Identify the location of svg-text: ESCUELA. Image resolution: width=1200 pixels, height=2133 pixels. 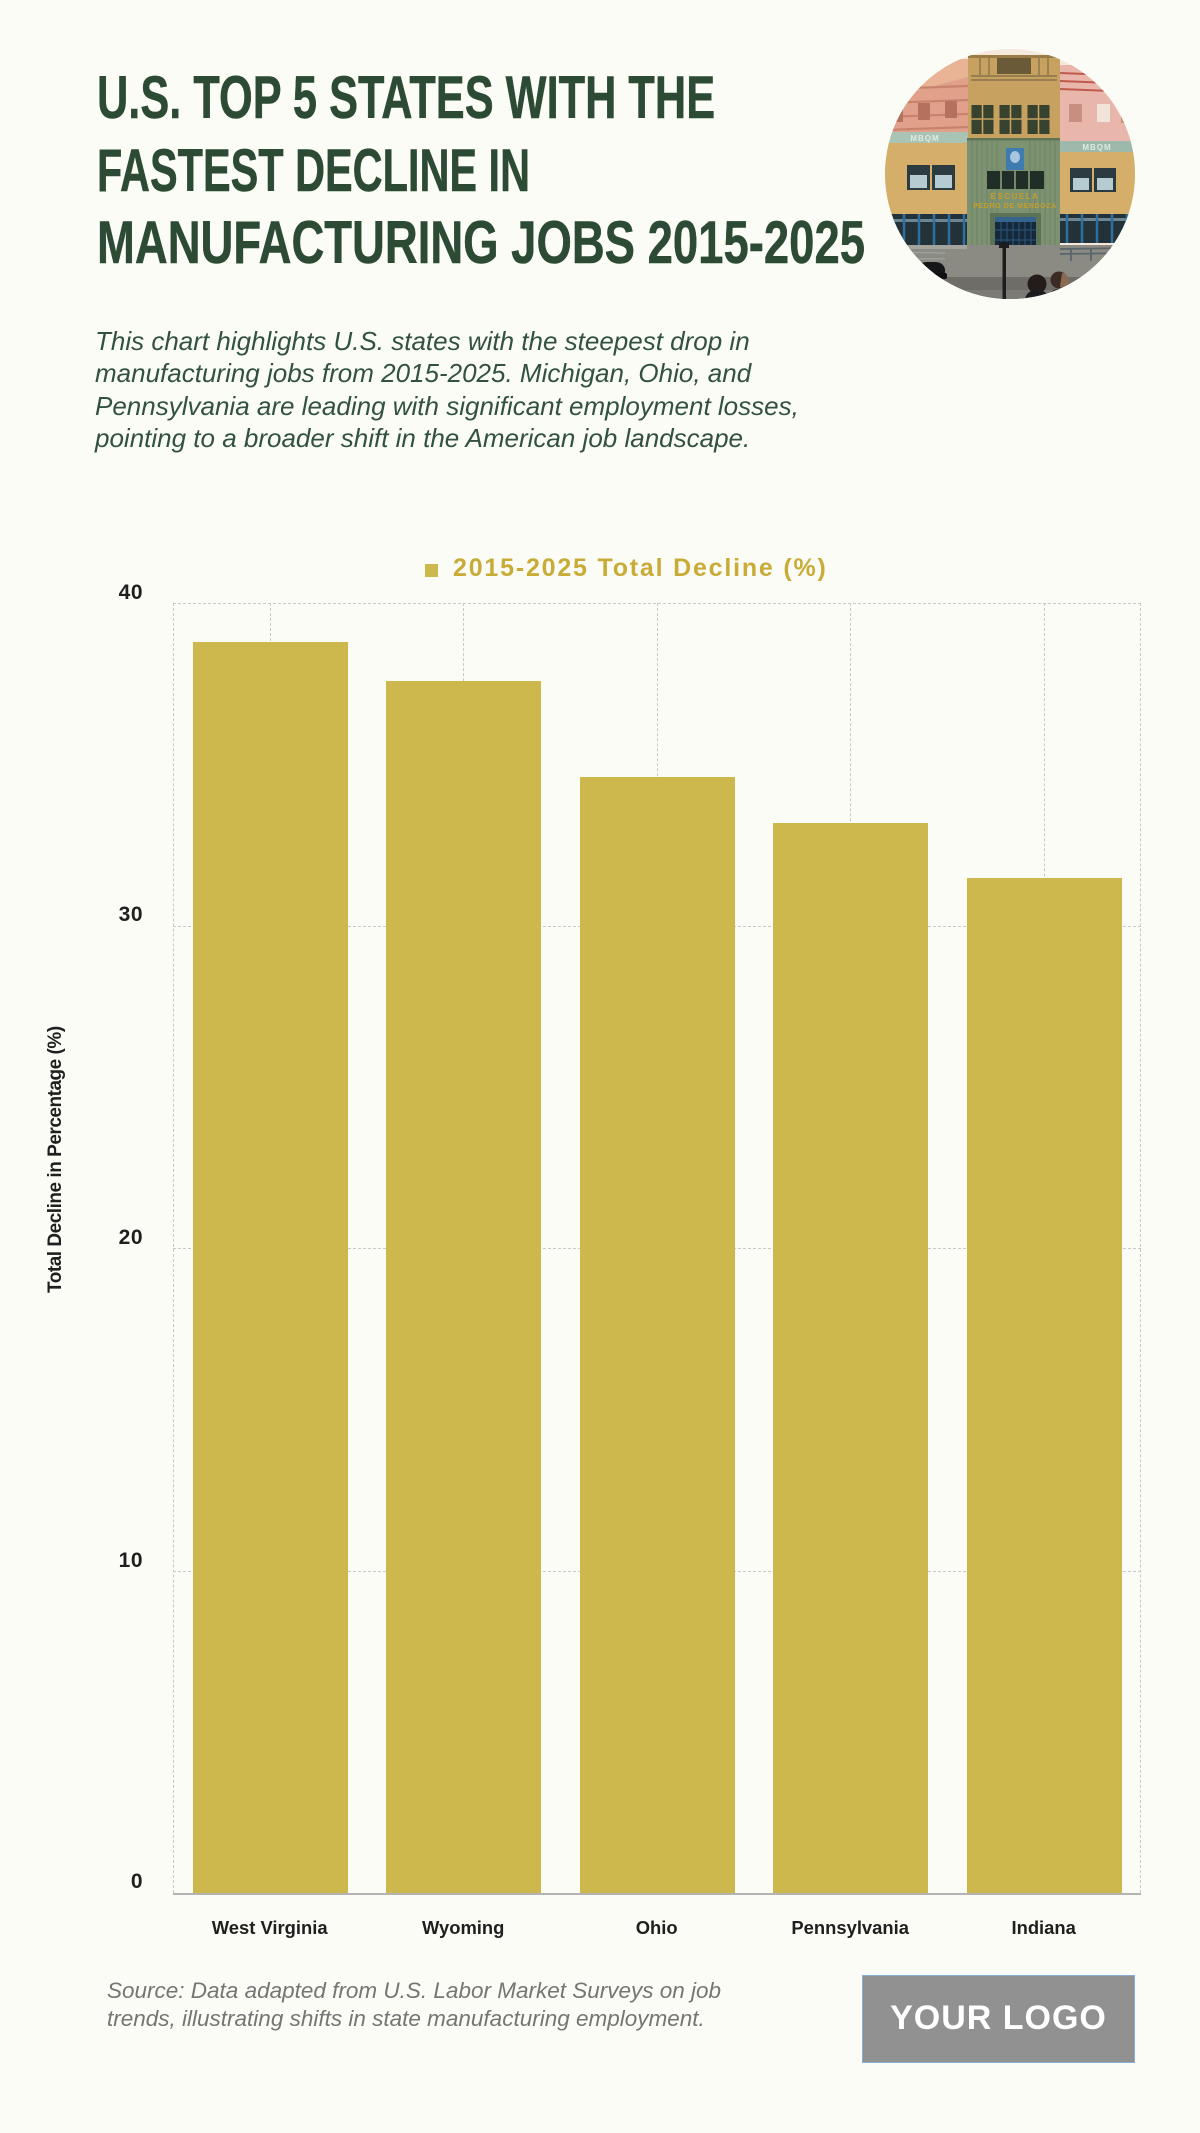
(1015, 196).